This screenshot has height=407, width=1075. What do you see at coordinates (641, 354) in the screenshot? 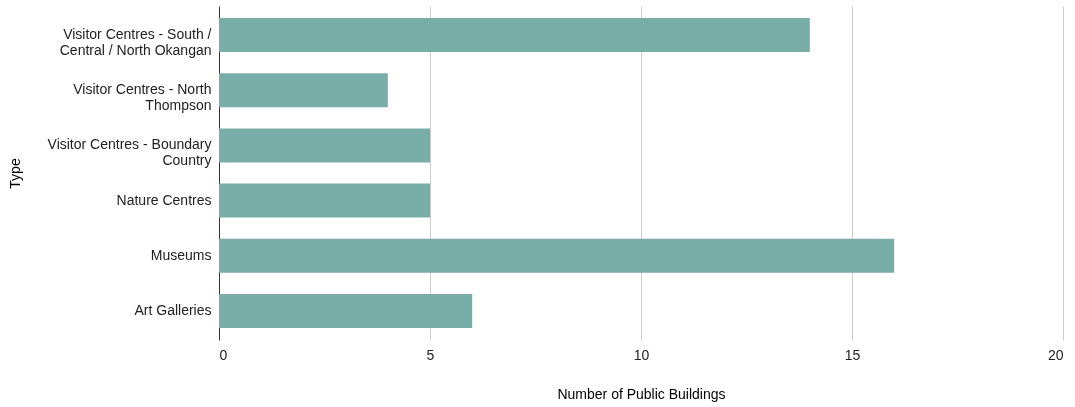
I see `x-tick-label: 10` at bounding box center [641, 354].